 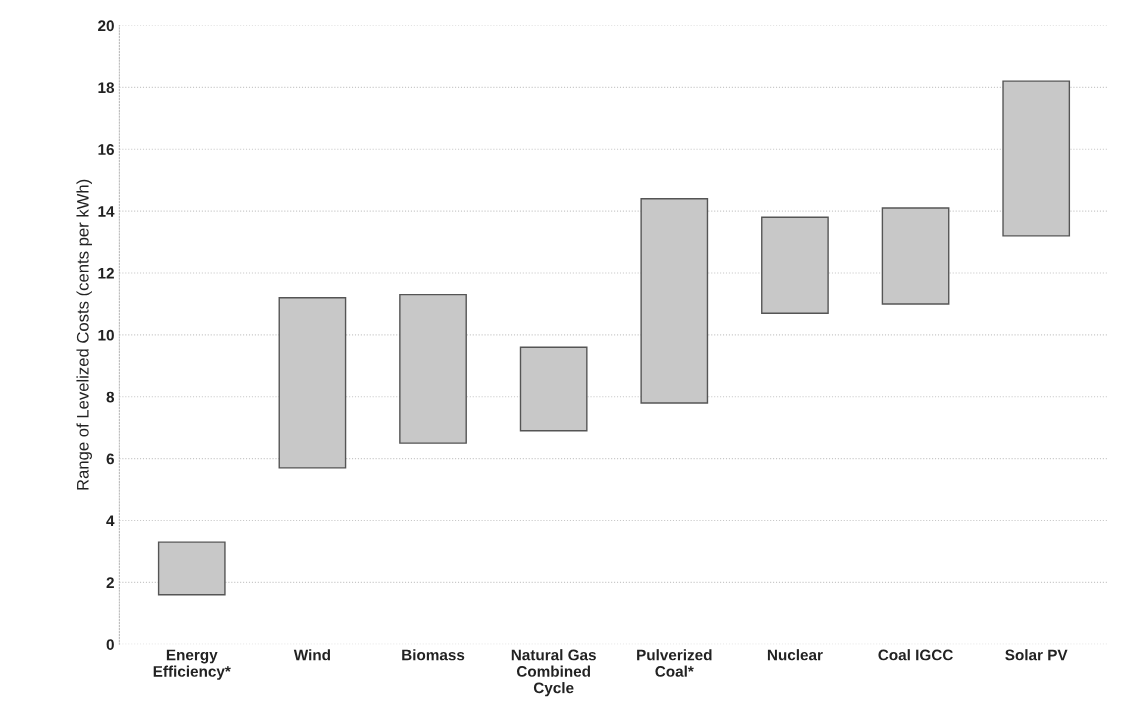 What do you see at coordinates (84, 334) in the screenshot?
I see `y-axis-title: Range of Levelized Costs (cents per kWh)` at bounding box center [84, 334].